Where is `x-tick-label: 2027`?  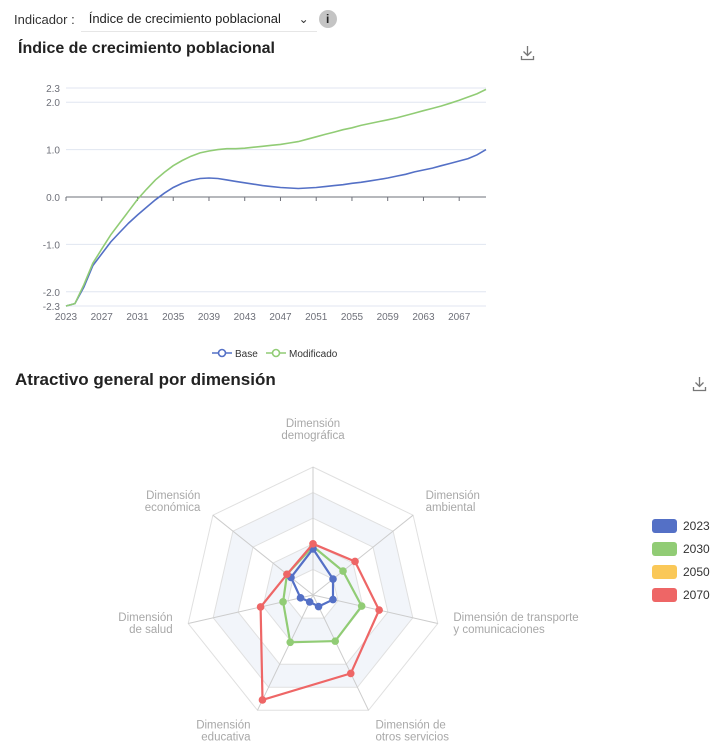 x-tick-label: 2027 is located at coordinates (102, 317).